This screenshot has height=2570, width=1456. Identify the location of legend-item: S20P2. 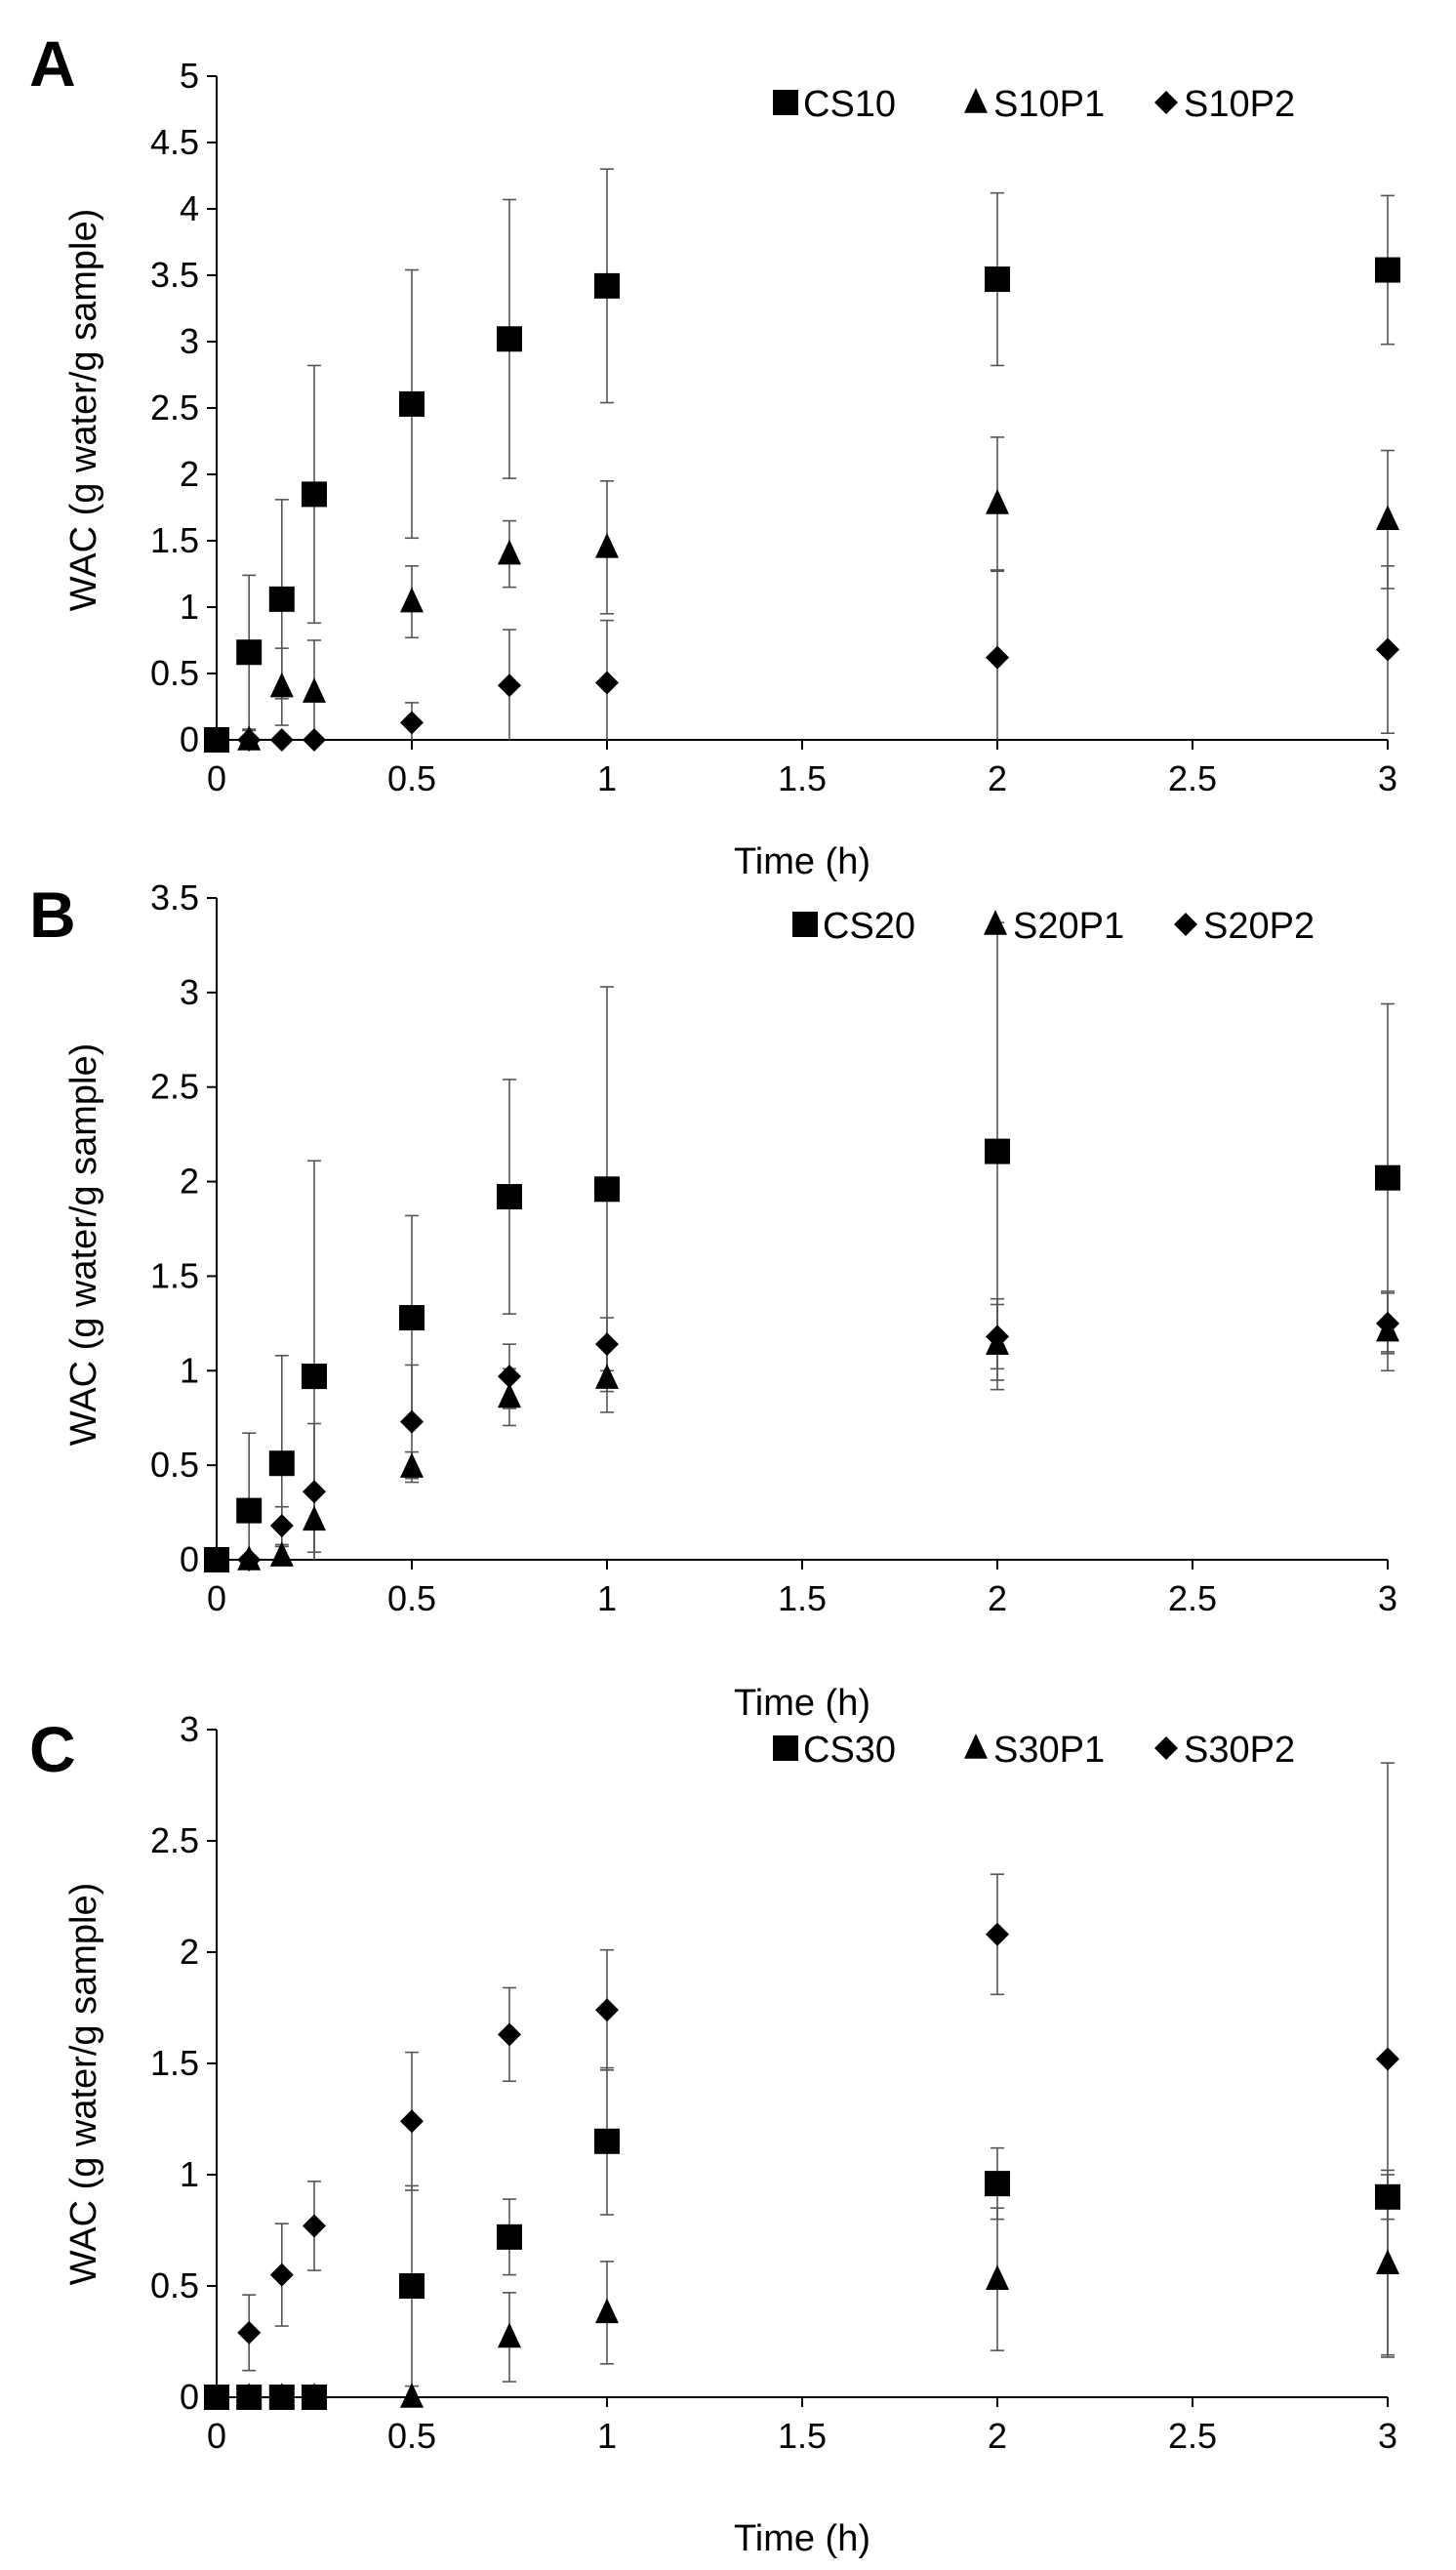
(1244, 926).